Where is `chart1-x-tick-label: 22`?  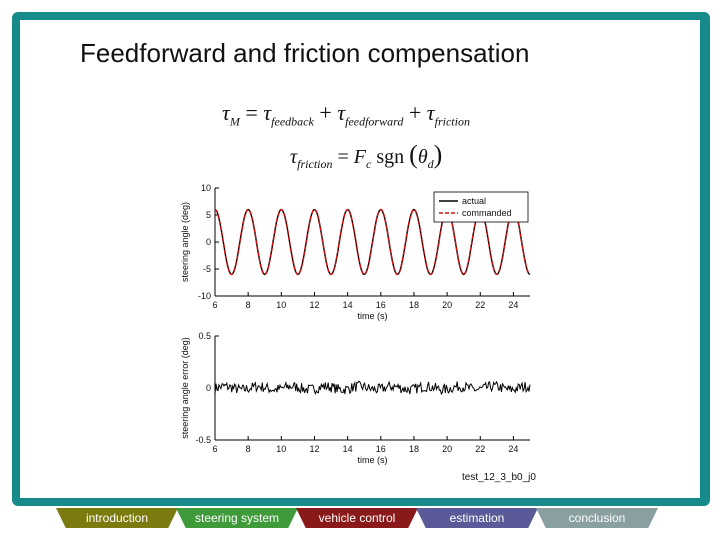 chart1-x-tick-label: 22 is located at coordinates (480, 449).